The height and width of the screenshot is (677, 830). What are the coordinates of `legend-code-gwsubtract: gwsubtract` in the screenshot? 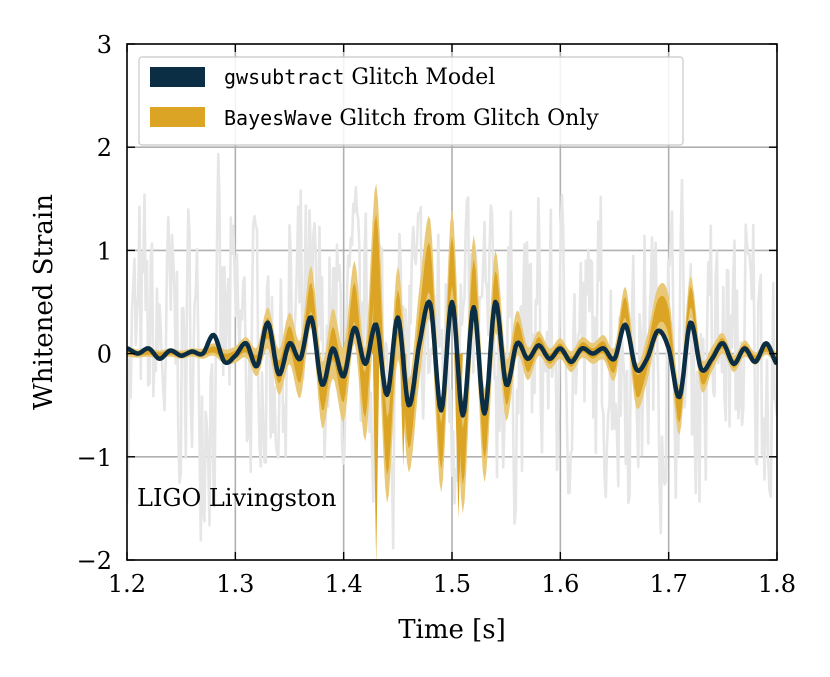 It's located at (284, 77).